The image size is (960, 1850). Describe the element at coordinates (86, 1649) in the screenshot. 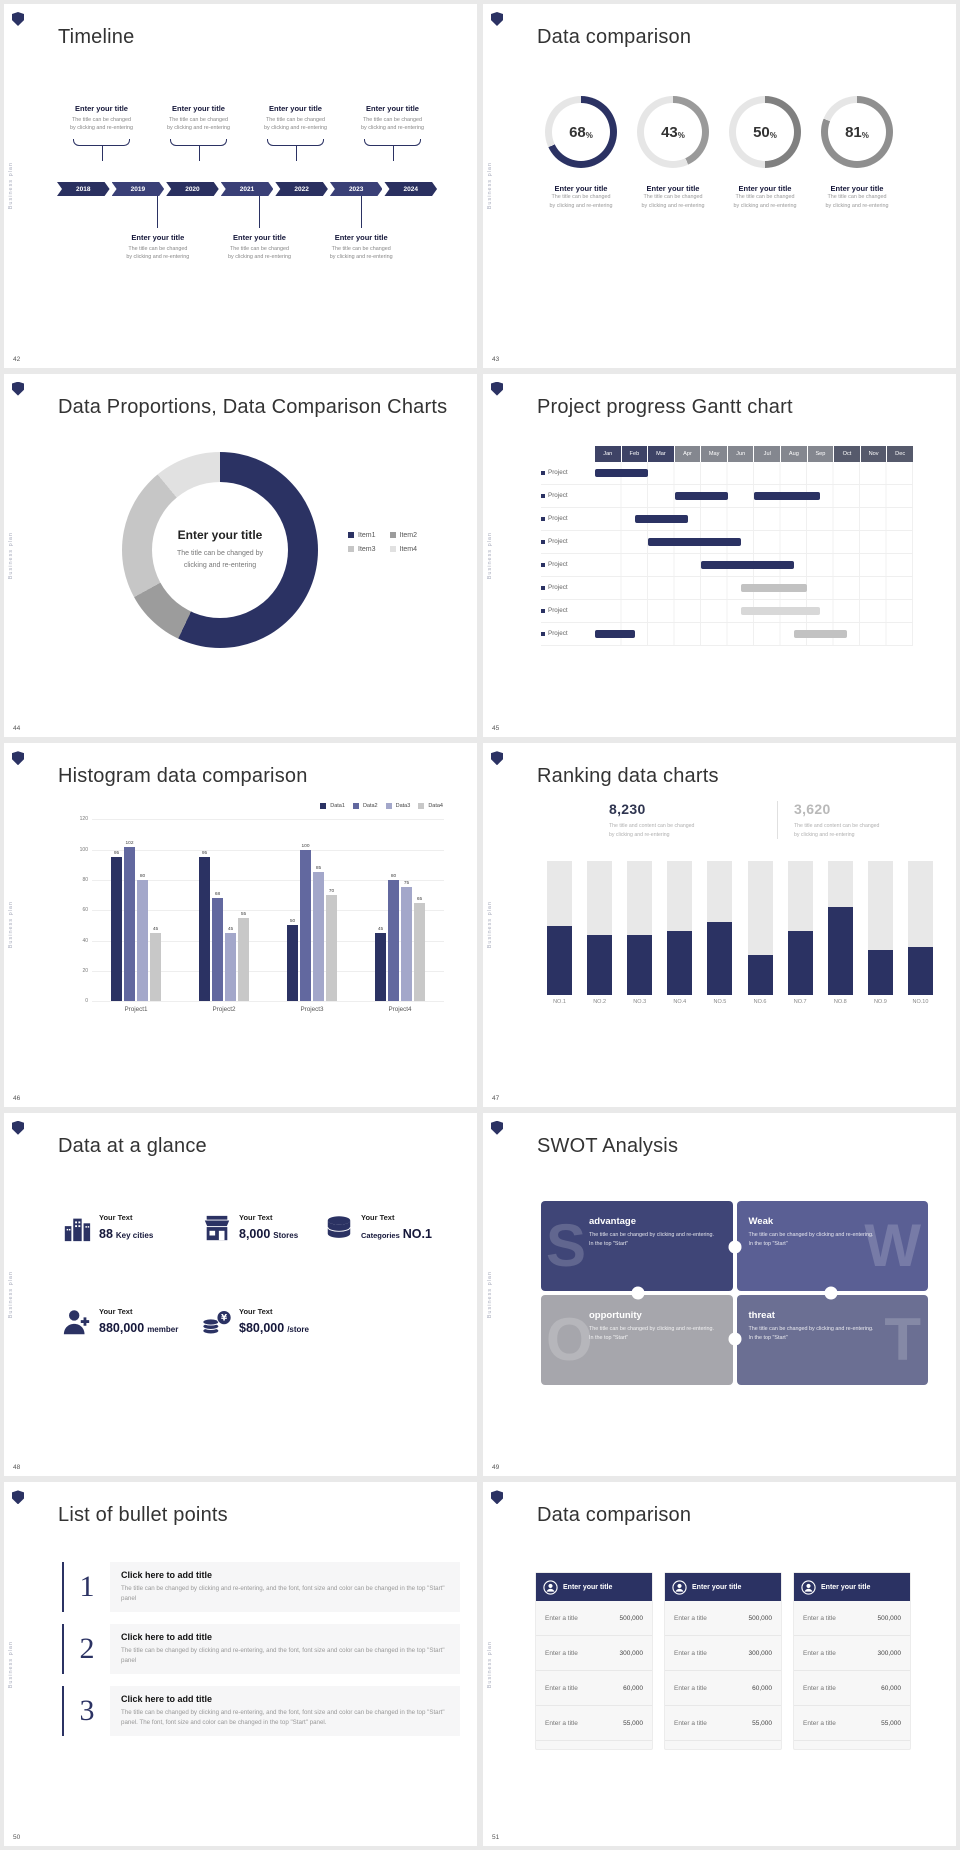

I see `bullet-number: 2` at that location.